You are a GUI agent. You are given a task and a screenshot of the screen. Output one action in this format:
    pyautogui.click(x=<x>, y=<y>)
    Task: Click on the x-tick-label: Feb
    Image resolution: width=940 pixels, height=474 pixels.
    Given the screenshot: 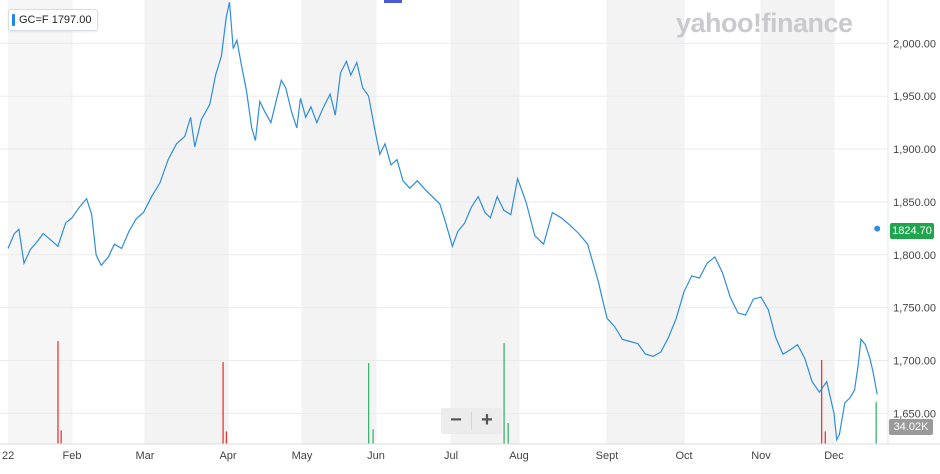 What is the action you would take?
    pyautogui.click(x=72, y=456)
    